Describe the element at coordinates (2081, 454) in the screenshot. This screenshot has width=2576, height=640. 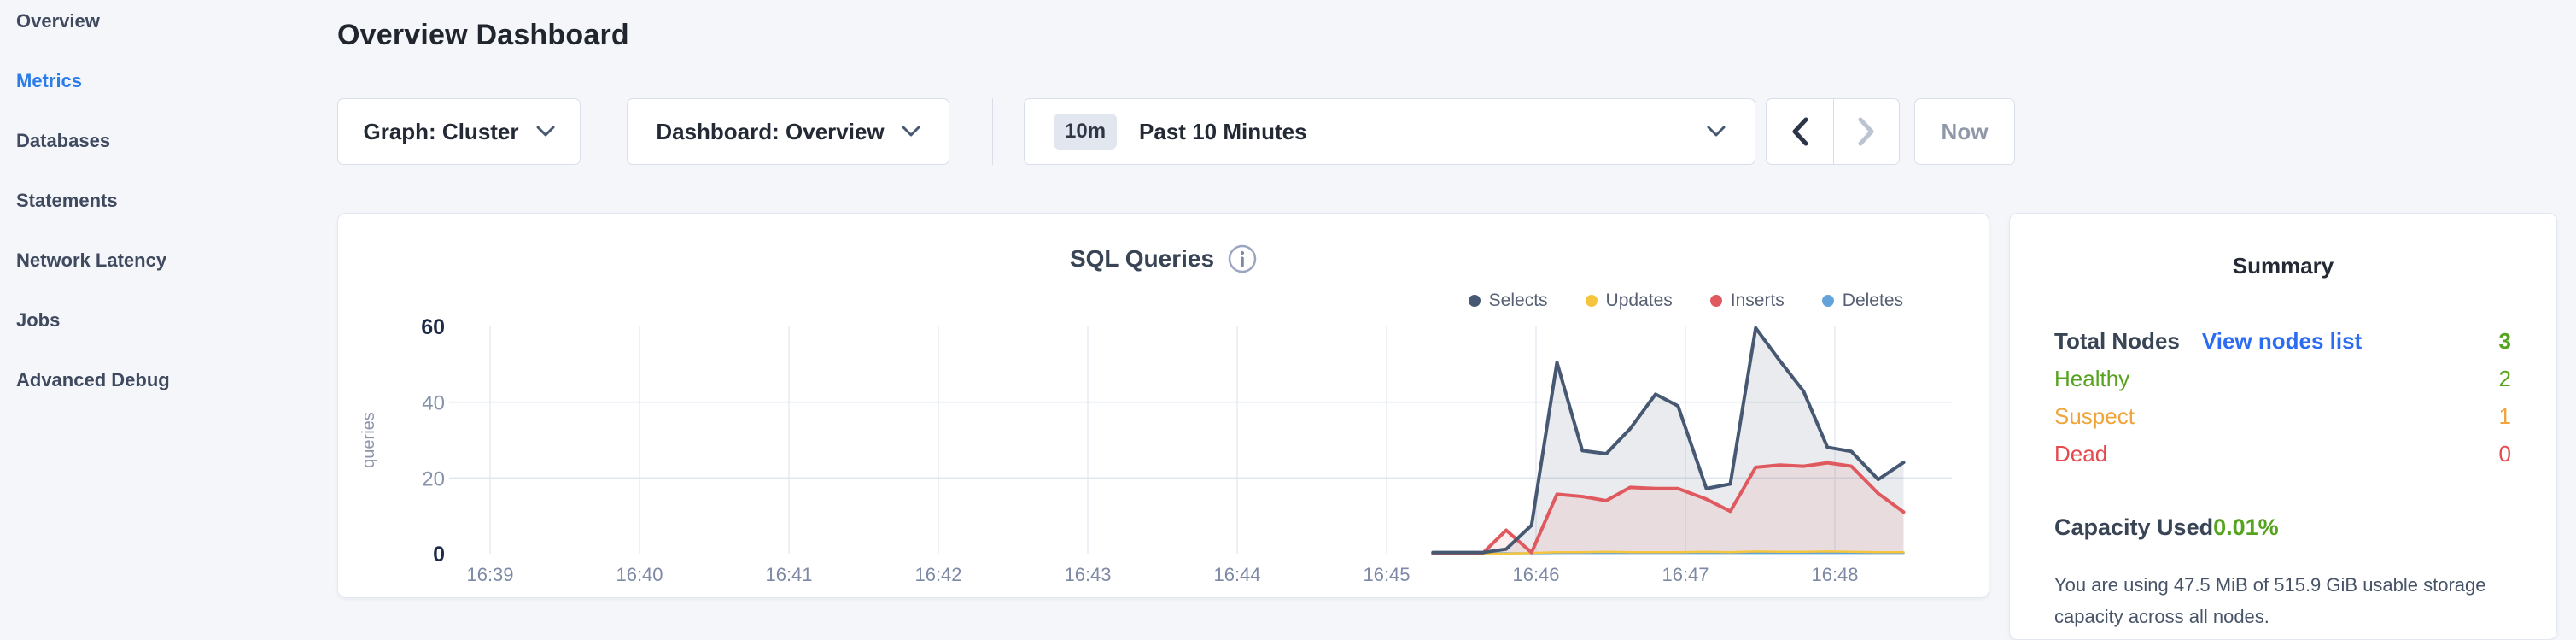
I see `dead-label: Dead` at that location.